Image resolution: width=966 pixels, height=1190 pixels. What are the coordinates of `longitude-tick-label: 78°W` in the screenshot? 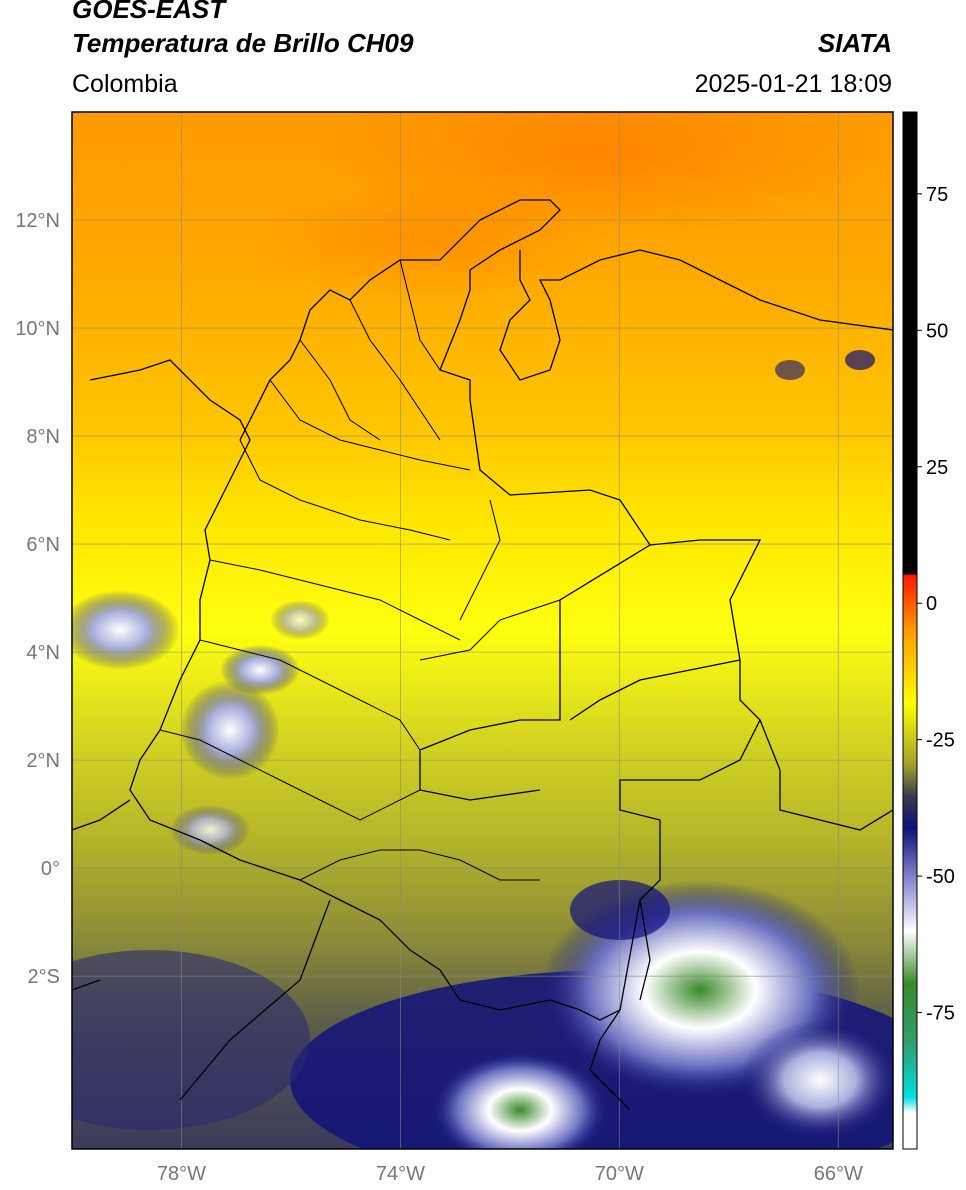 It's located at (181, 1174).